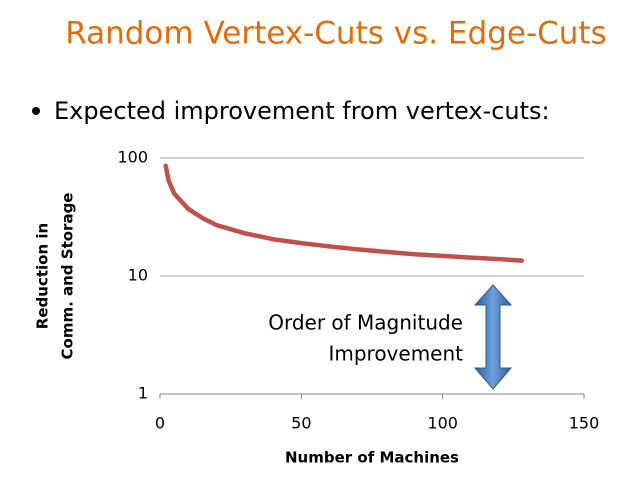 The width and height of the screenshot is (638, 481). What do you see at coordinates (143, 393) in the screenshot?
I see `y-tick-label: 1` at bounding box center [143, 393].